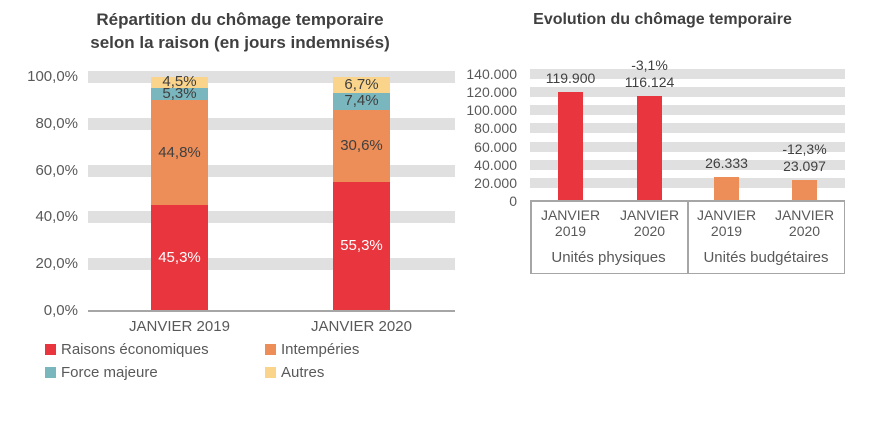 The height and width of the screenshot is (421, 875). Describe the element at coordinates (570, 78) in the screenshot. I see `bar-value-label: 119.900` at that location.